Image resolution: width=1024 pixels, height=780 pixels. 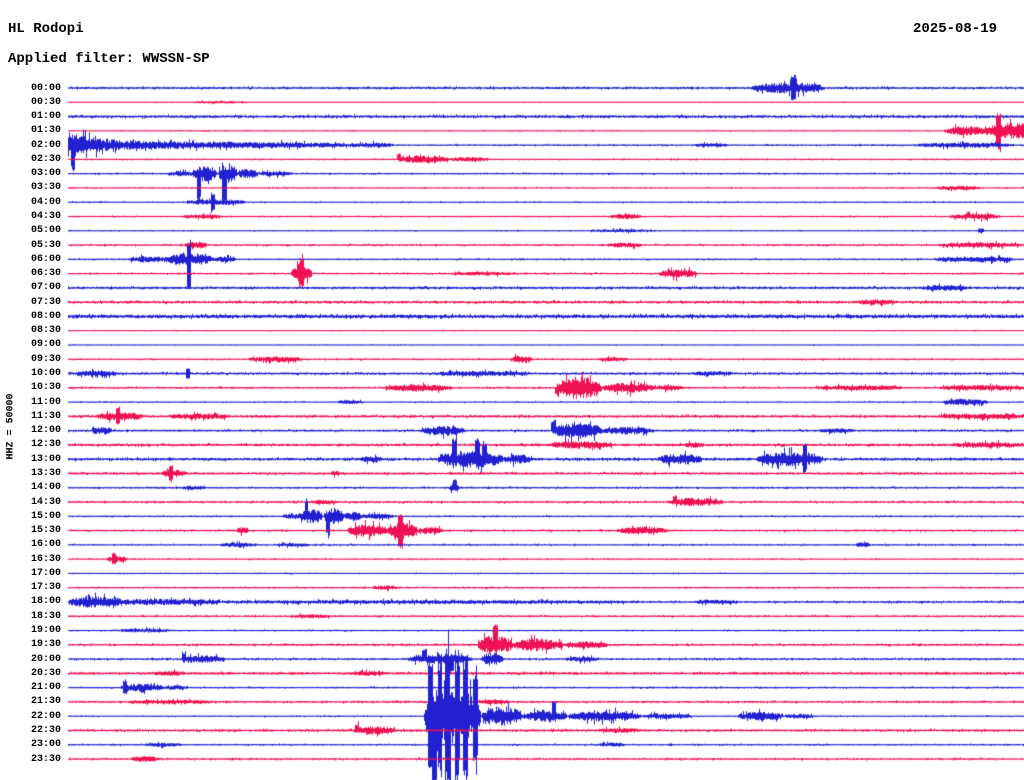 I want to click on applied-filter-label: Applied filter: WWSSN-SP, so click(x=109, y=59).